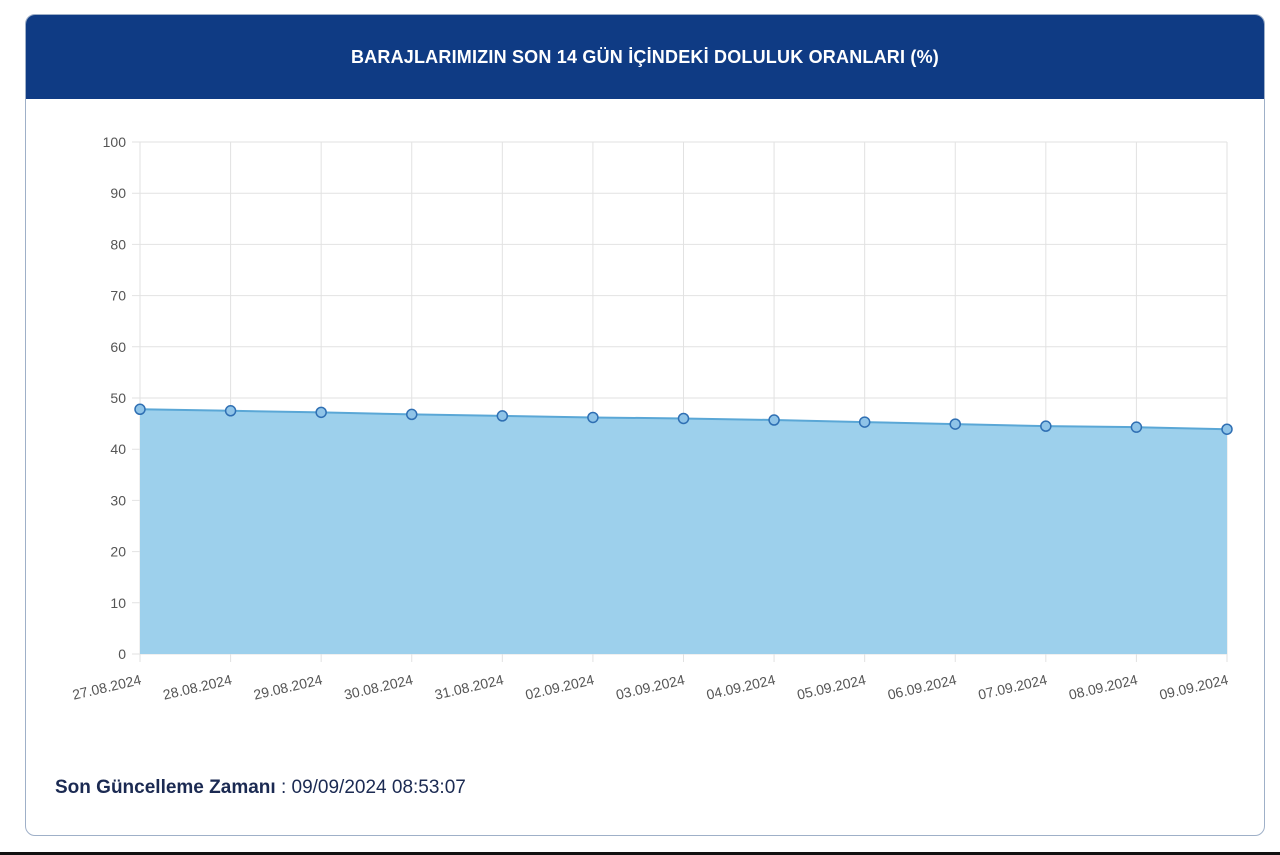  I want to click on x-tick-label: 04.09.2024, so click(741, 686).